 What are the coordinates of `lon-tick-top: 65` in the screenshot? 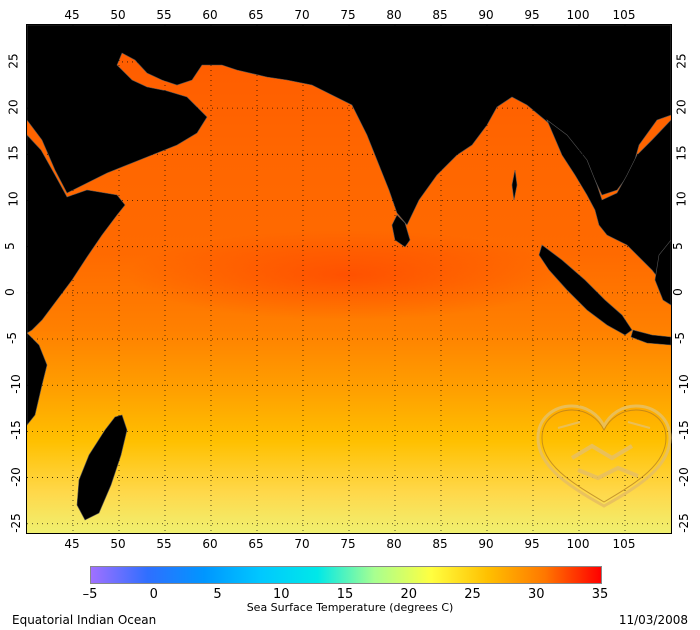 It's located at (256, 15).